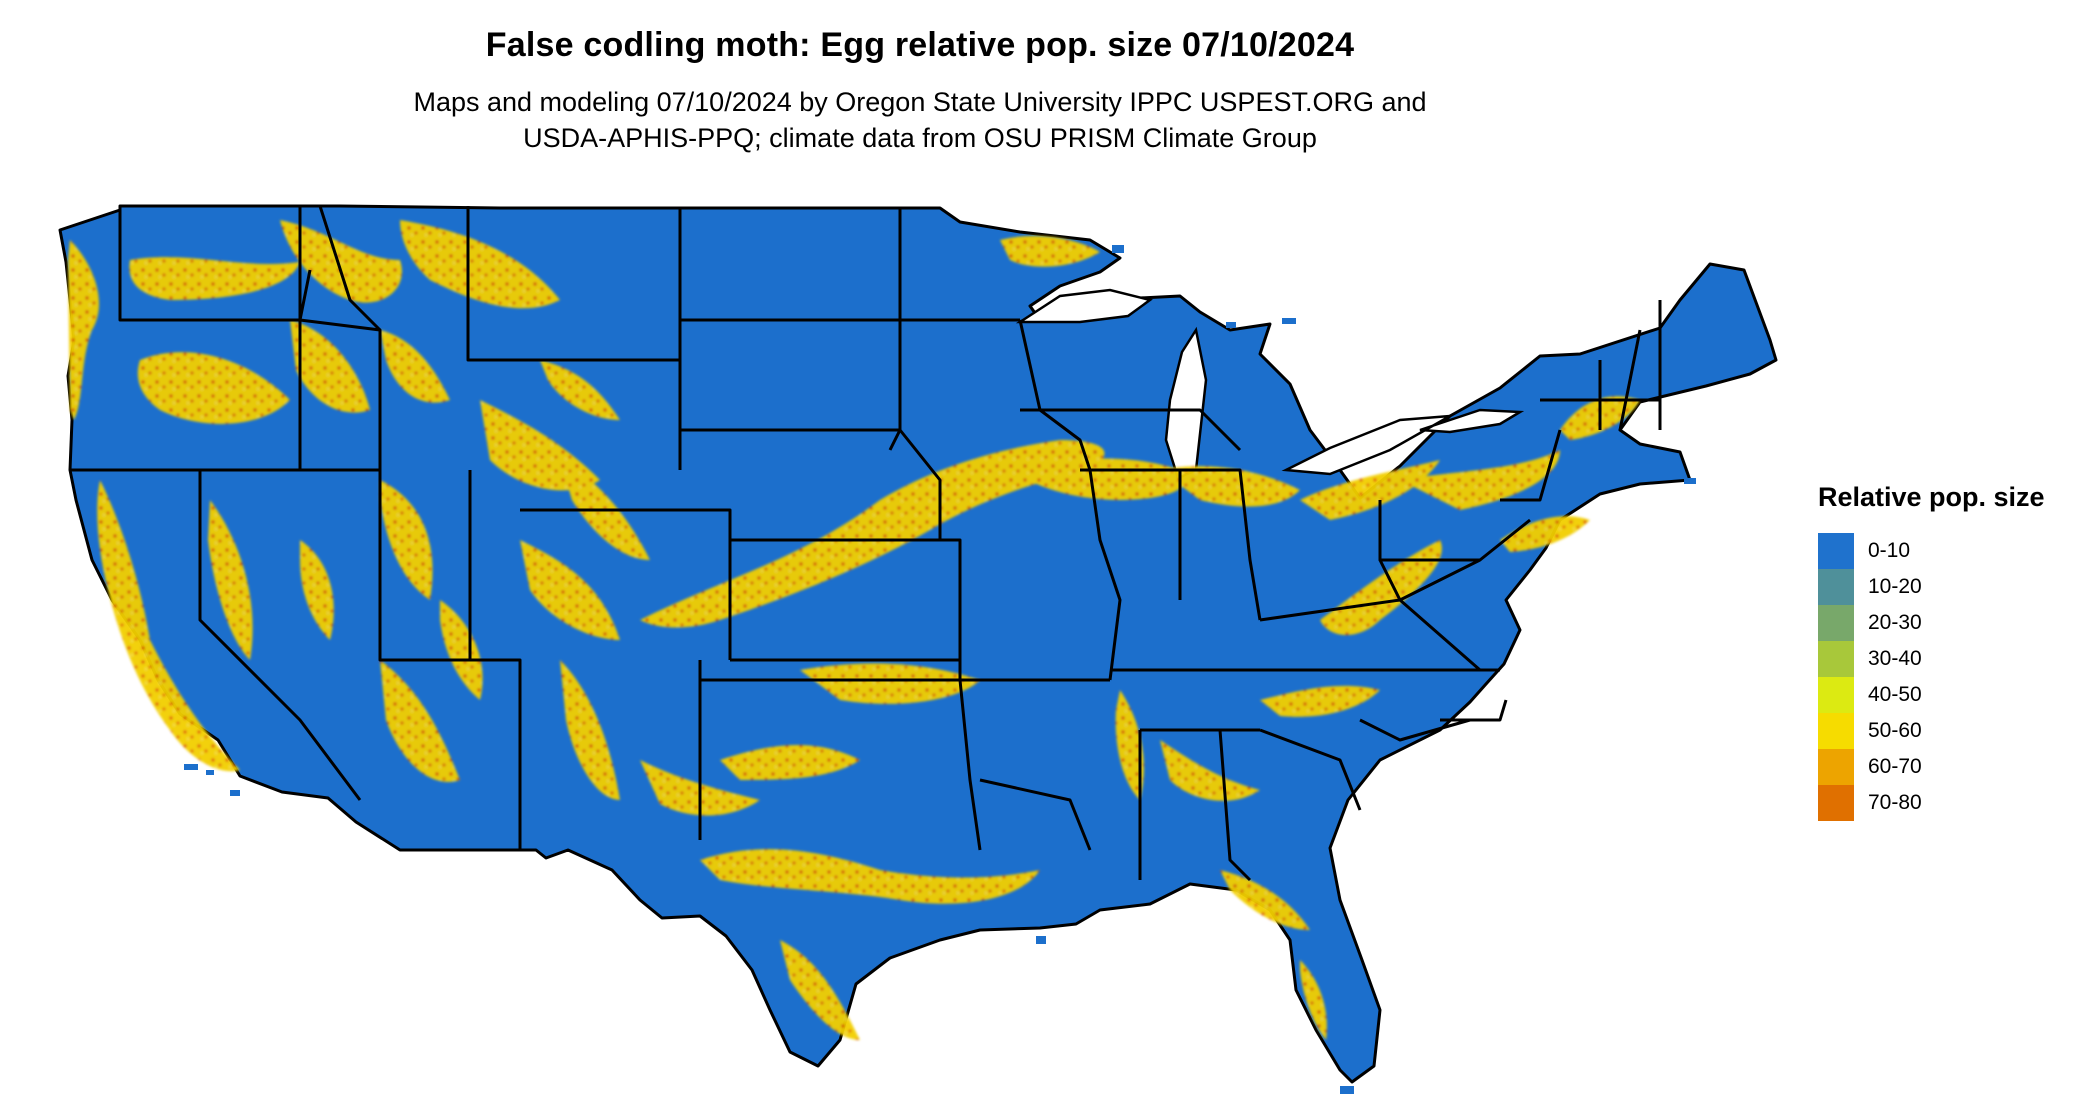  What do you see at coordinates (1895, 586) in the screenshot?
I see `legend-label: 10-20` at bounding box center [1895, 586].